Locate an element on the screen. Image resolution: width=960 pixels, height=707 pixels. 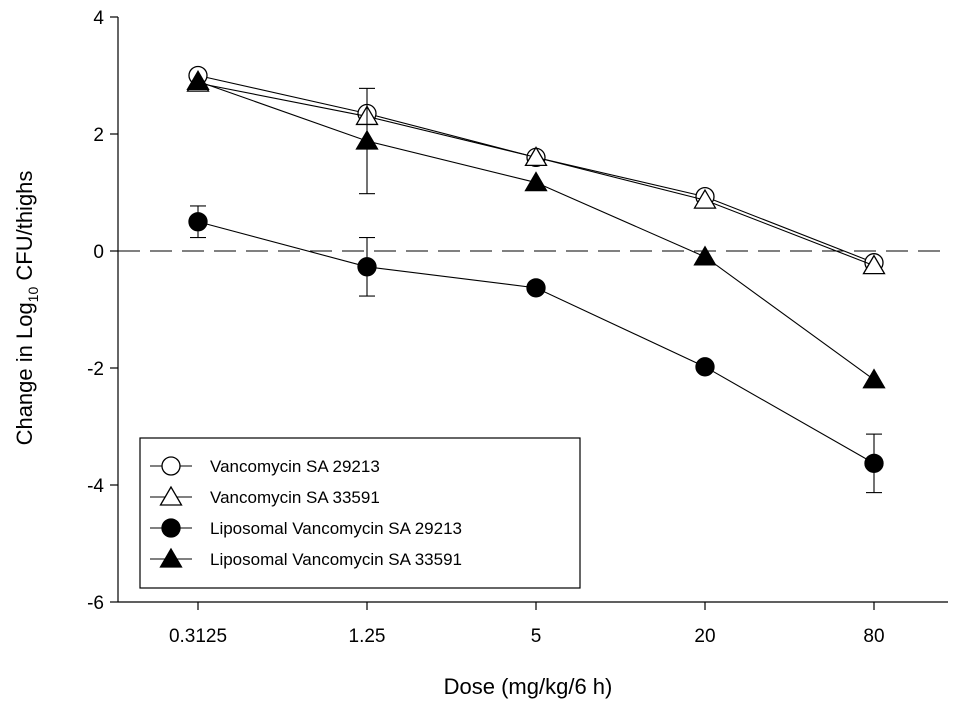
y-axis-title: Change in Log10 CFU/thighs is located at coordinates (26, 308).